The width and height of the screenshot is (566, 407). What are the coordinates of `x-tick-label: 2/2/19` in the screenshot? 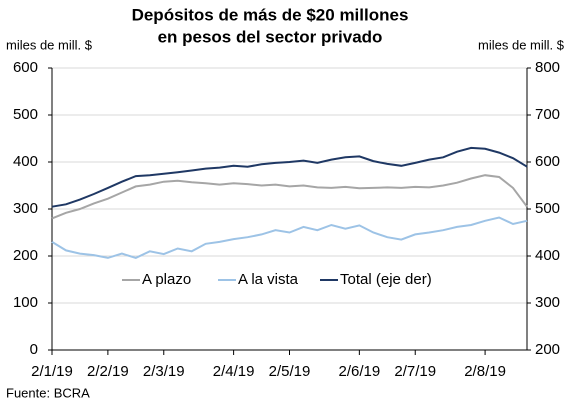 It's located at (108, 371).